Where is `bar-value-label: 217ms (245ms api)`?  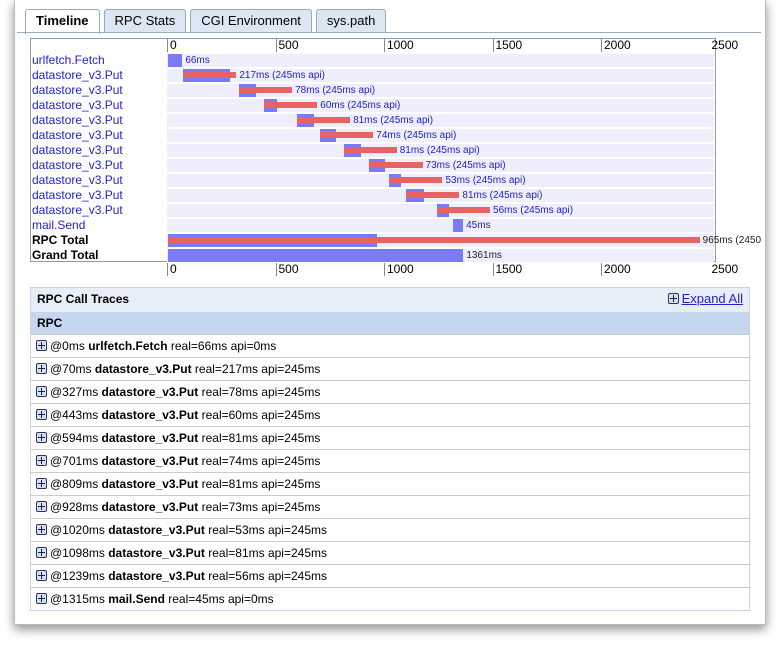 bar-value-label: 217ms (245ms api) is located at coordinates (282, 75).